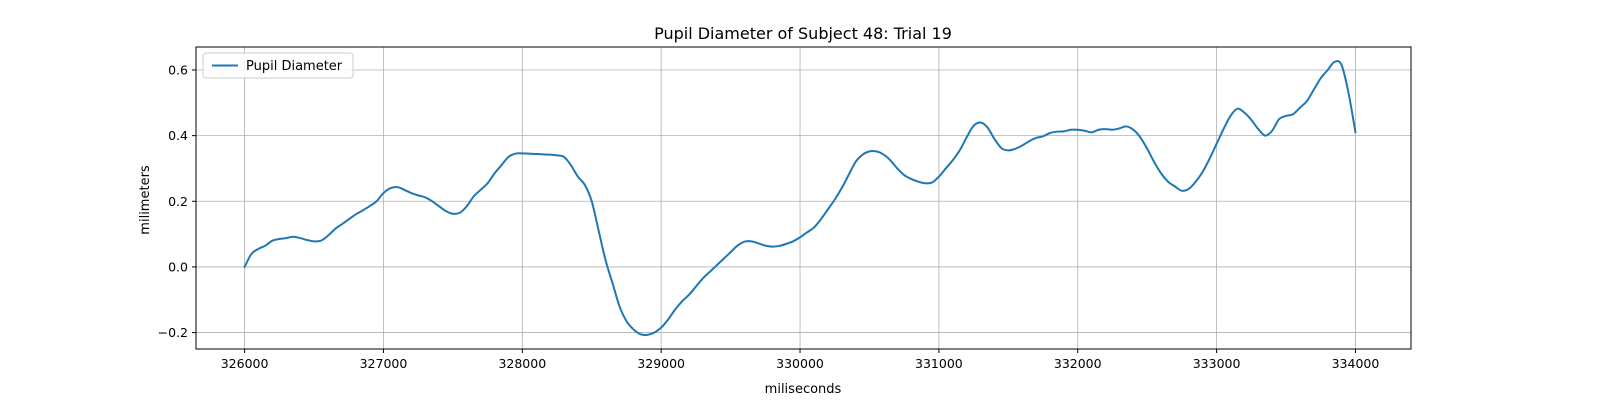 Image resolution: width=1600 pixels, height=400 pixels. Describe the element at coordinates (294, 66) in the screenshot. I see `legend-label: Pupil Diameter` at that location.